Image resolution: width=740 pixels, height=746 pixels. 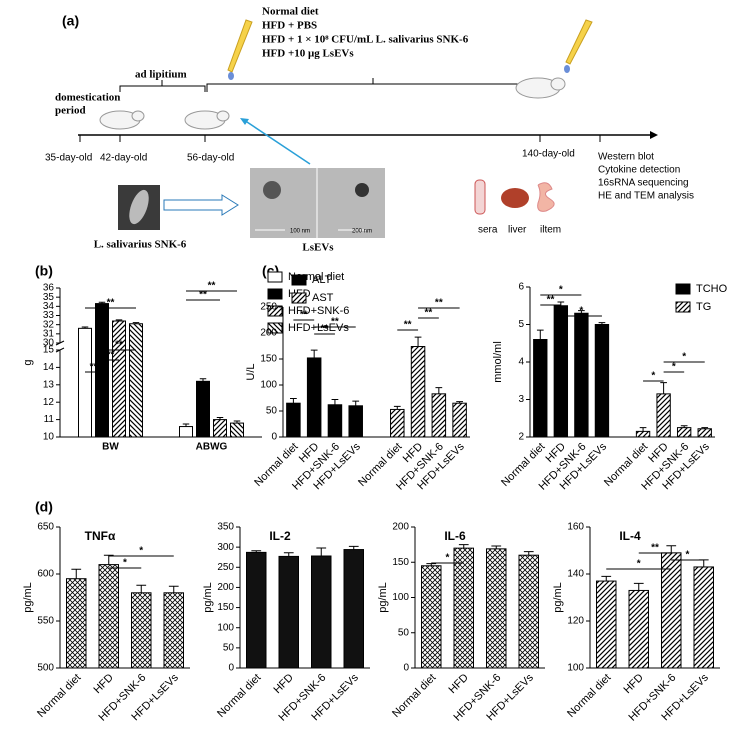 I want to click on y-tick-label: 12, so click(x=49, y=402).